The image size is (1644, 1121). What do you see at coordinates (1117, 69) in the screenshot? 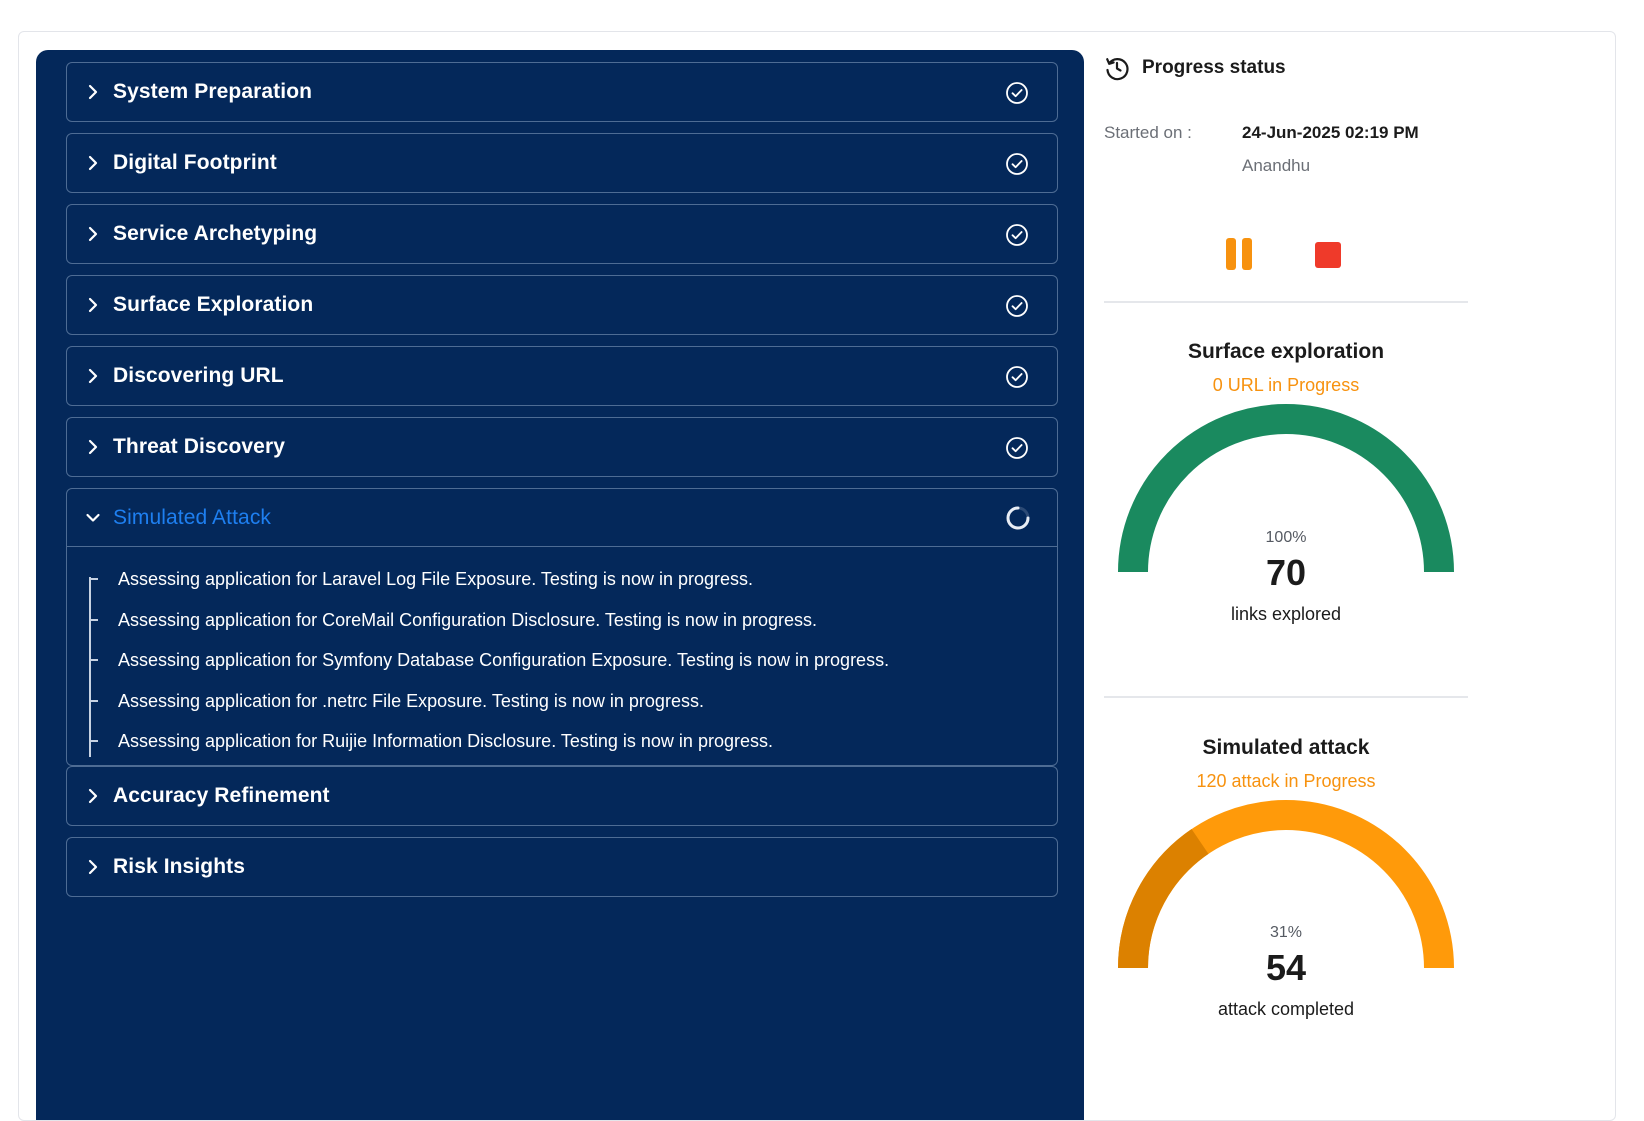
I see `history-icon` at bounding box center [1117, 69].